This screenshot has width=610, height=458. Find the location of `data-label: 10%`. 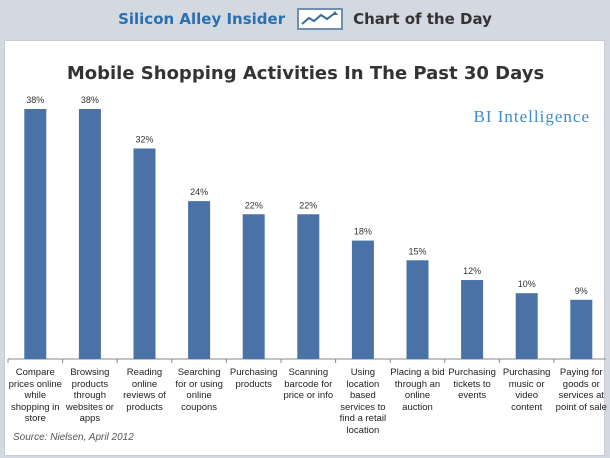

data-label: 10% is located at coordinates (527, 284).